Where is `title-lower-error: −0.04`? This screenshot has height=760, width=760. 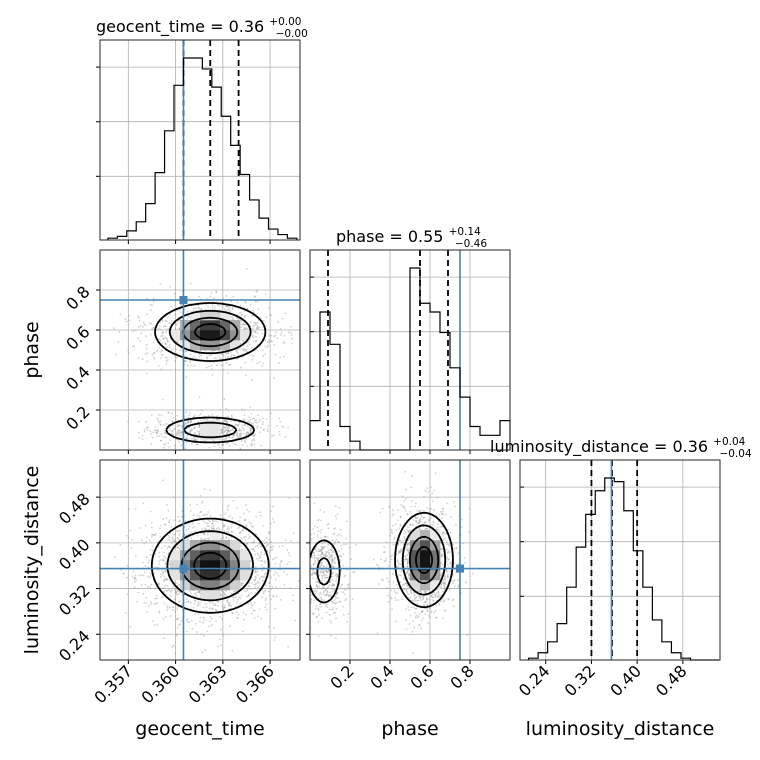
title-lower-error: −0.04 is located at coordinates (735, 454).